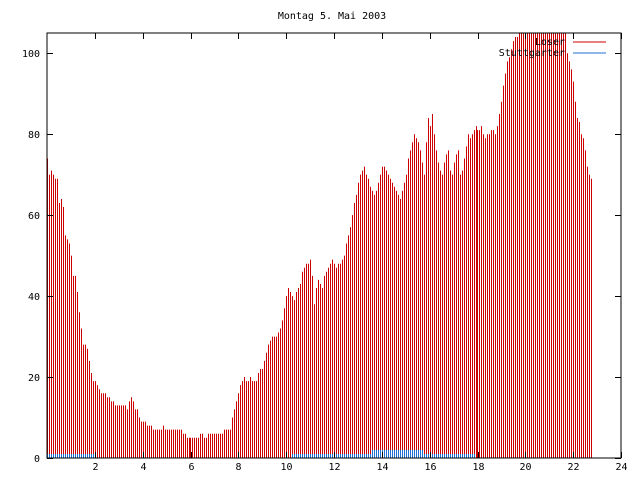 The height and width of the screenshot is (480, 640). What do you see at coordinates (34, 216) in the screenshot?
I see `y-tick-label-60: 60` at bounding box center [34, 216].